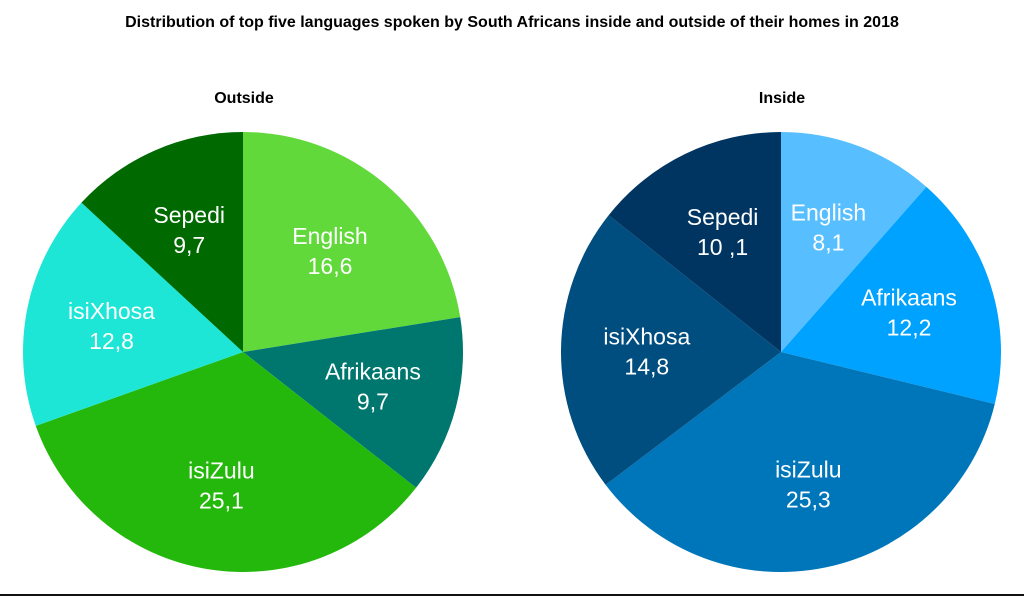 This screenshot has height=597, width=1024. What do you see at coordinates (330, 266) in the screenshot?
I see `slice-value-english: 16,6` at bounding box center [330, 266].